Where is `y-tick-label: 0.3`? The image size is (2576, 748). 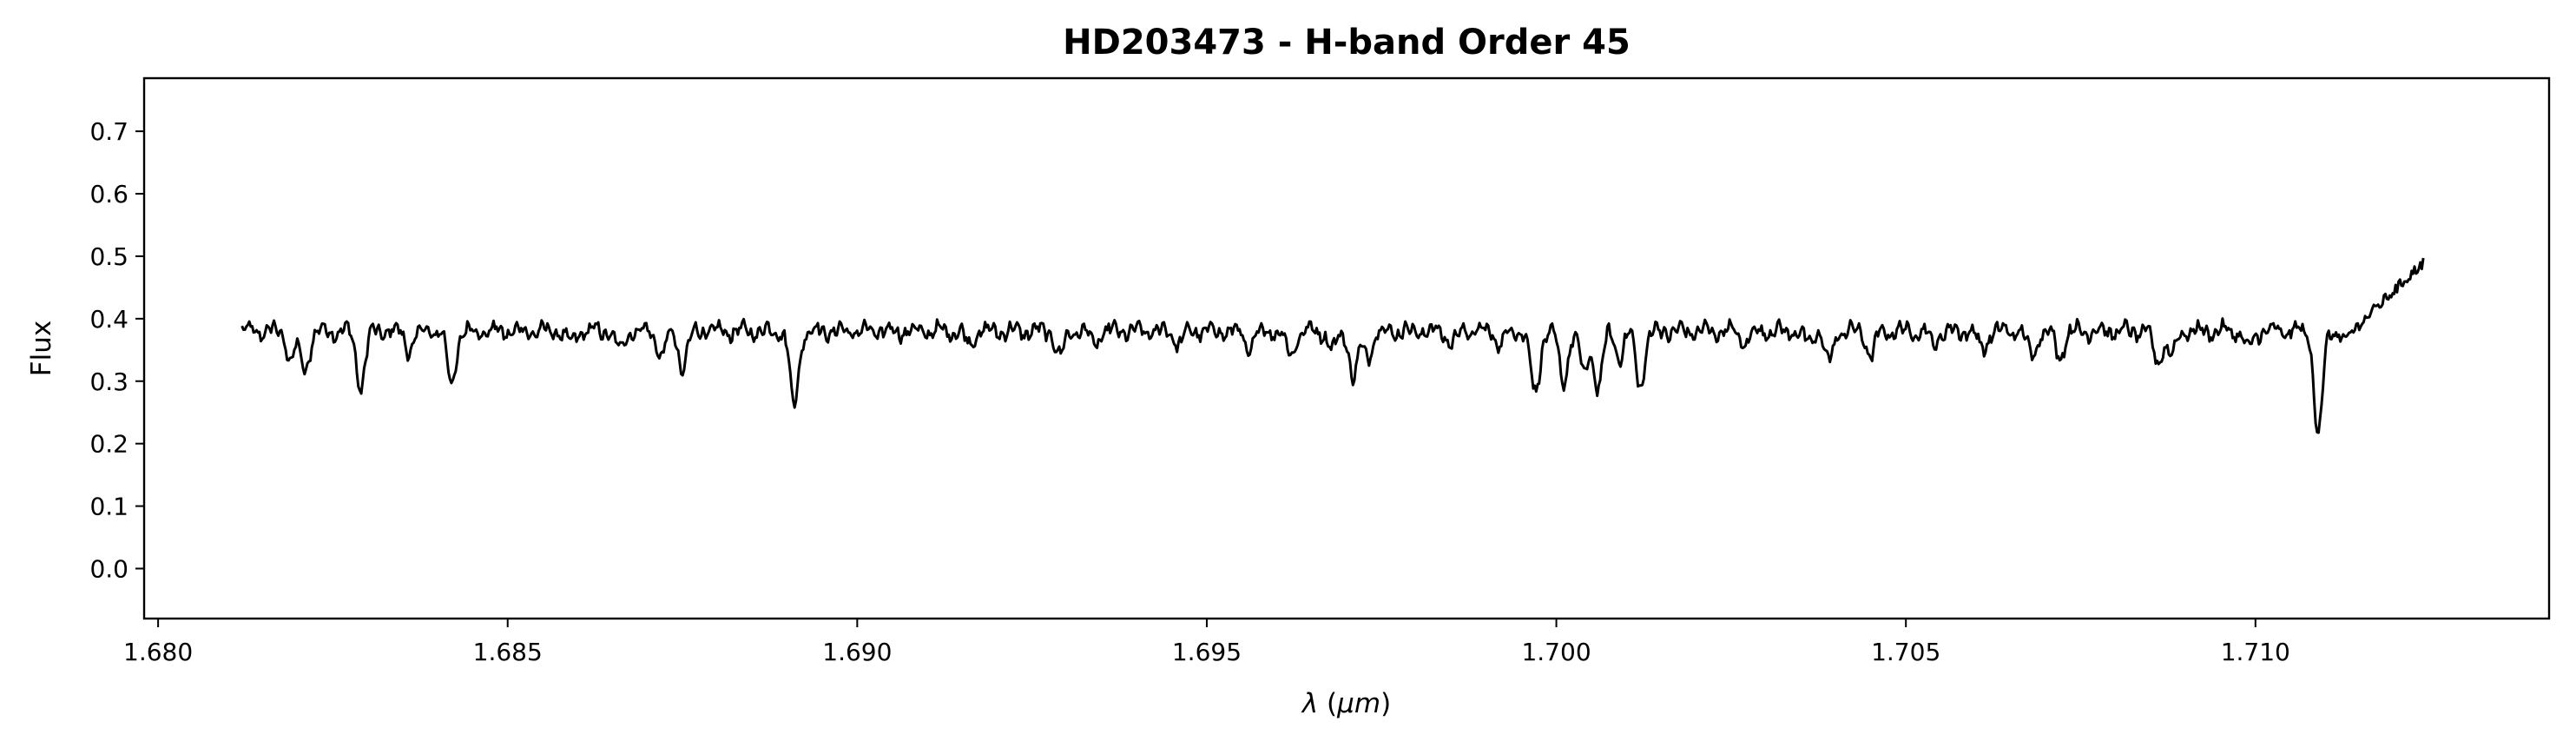 y-tick-label: 0.3 is located at coordinates (108, 381).